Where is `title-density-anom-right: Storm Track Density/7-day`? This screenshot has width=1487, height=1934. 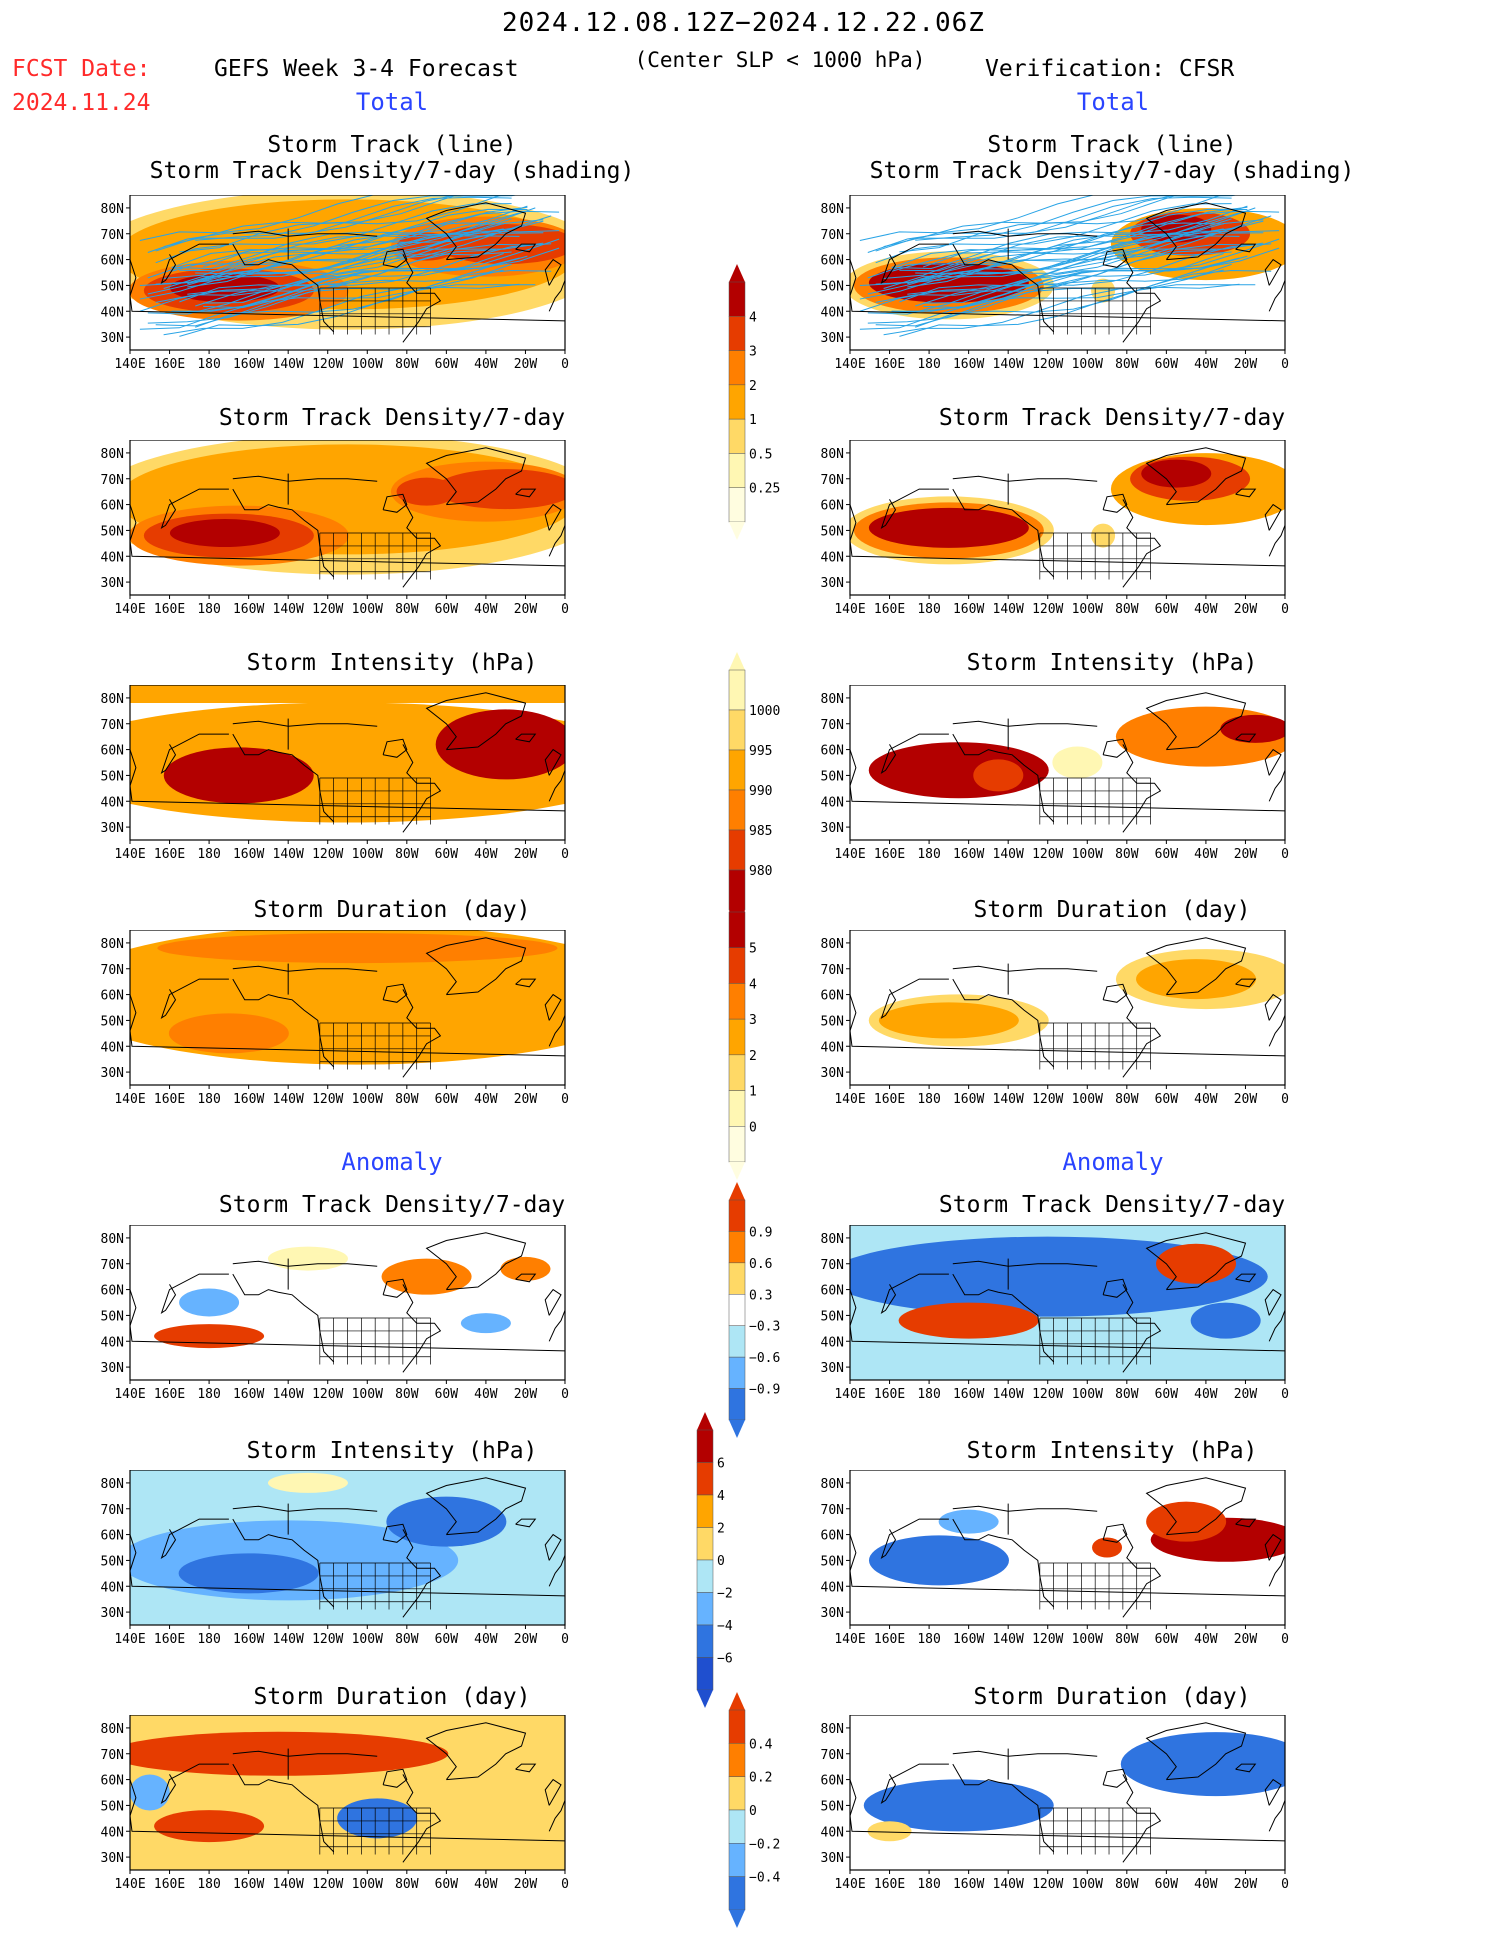 title-density-anom-right: Storm Track Density/7-day is located at coordinates (1112, 1205).